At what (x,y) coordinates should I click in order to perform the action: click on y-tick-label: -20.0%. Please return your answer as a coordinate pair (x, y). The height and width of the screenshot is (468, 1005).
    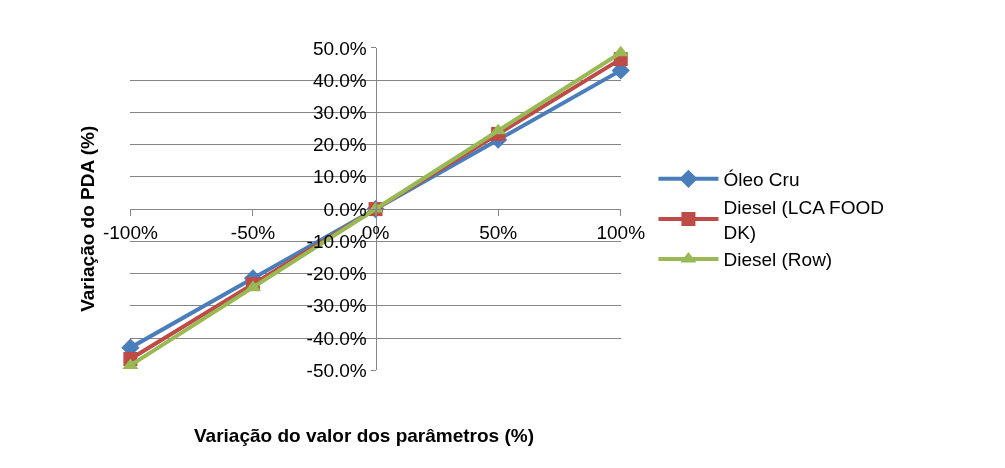
    Looking at the image, I should click on (336, 274).